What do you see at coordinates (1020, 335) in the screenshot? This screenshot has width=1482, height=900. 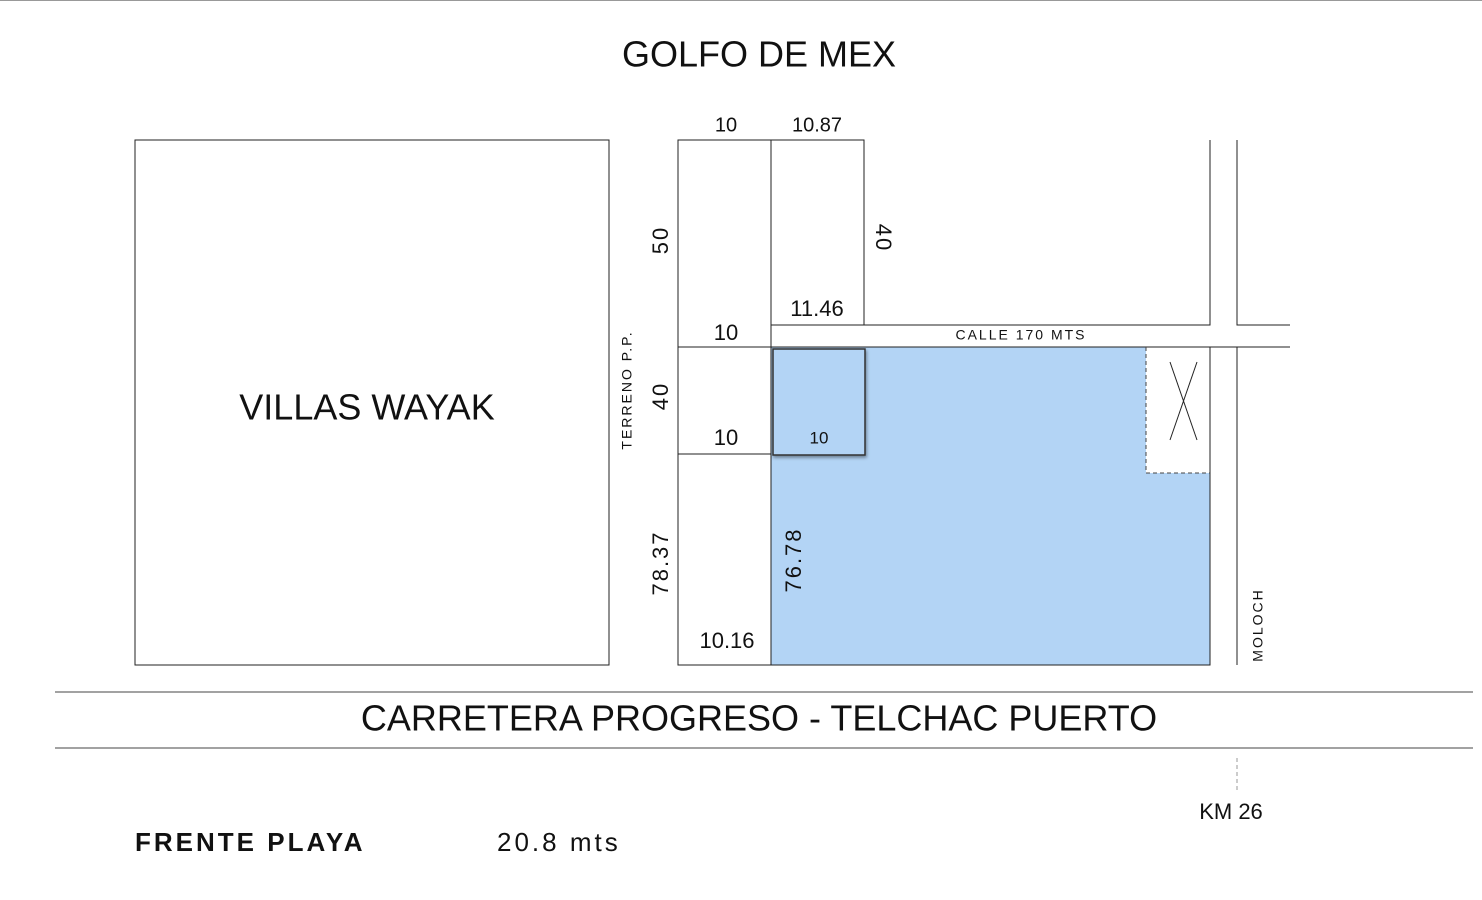 I see `street-label: CALLE 170 MTS` at bounding box center [1020, 335].